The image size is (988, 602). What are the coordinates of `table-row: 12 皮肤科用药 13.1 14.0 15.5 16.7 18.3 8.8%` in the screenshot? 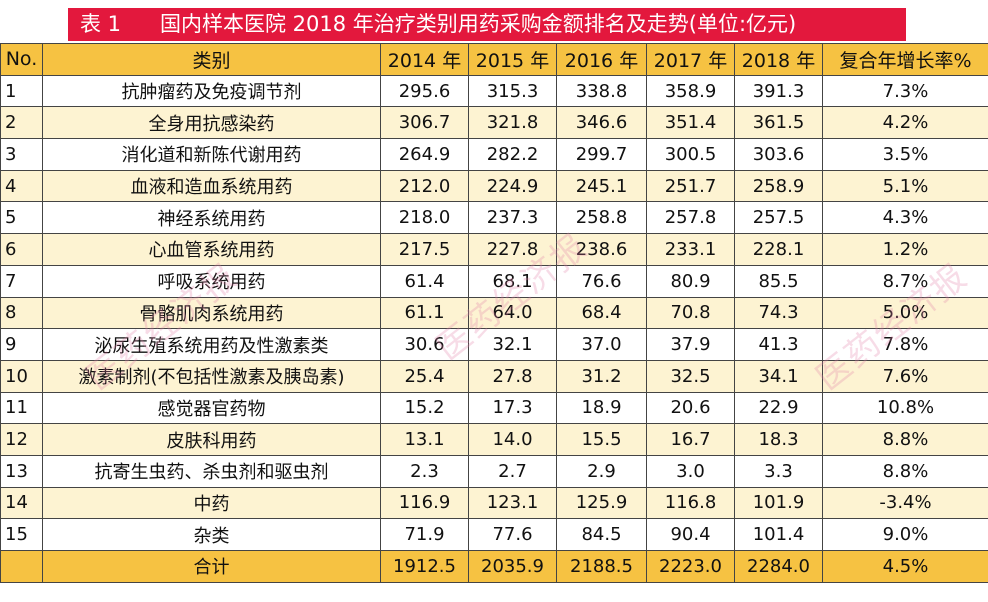 It's located at (494, 439).